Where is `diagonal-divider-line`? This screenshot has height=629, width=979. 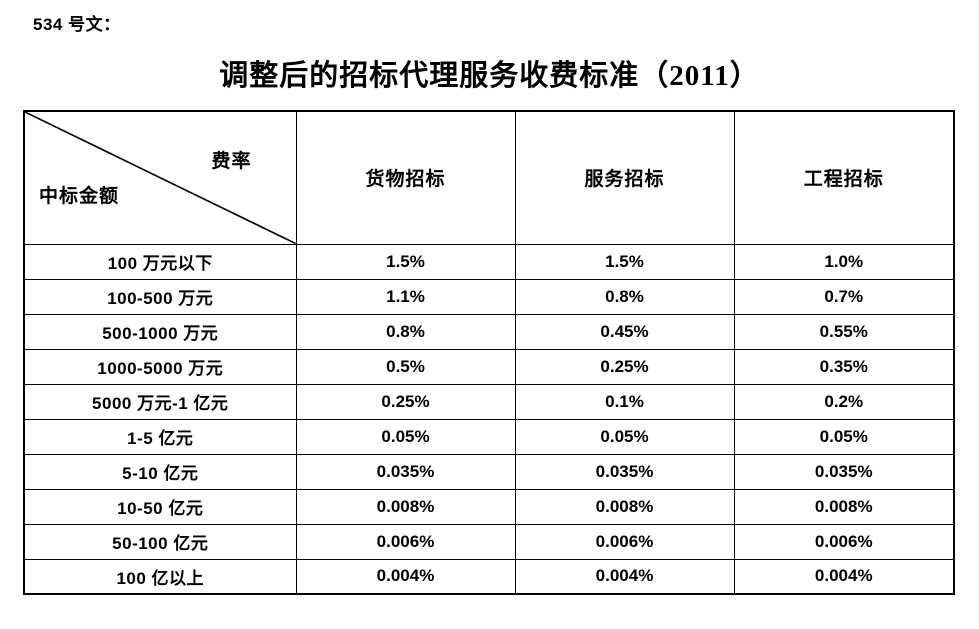 diagonal-divider-line is located at coordinates (160, 178).